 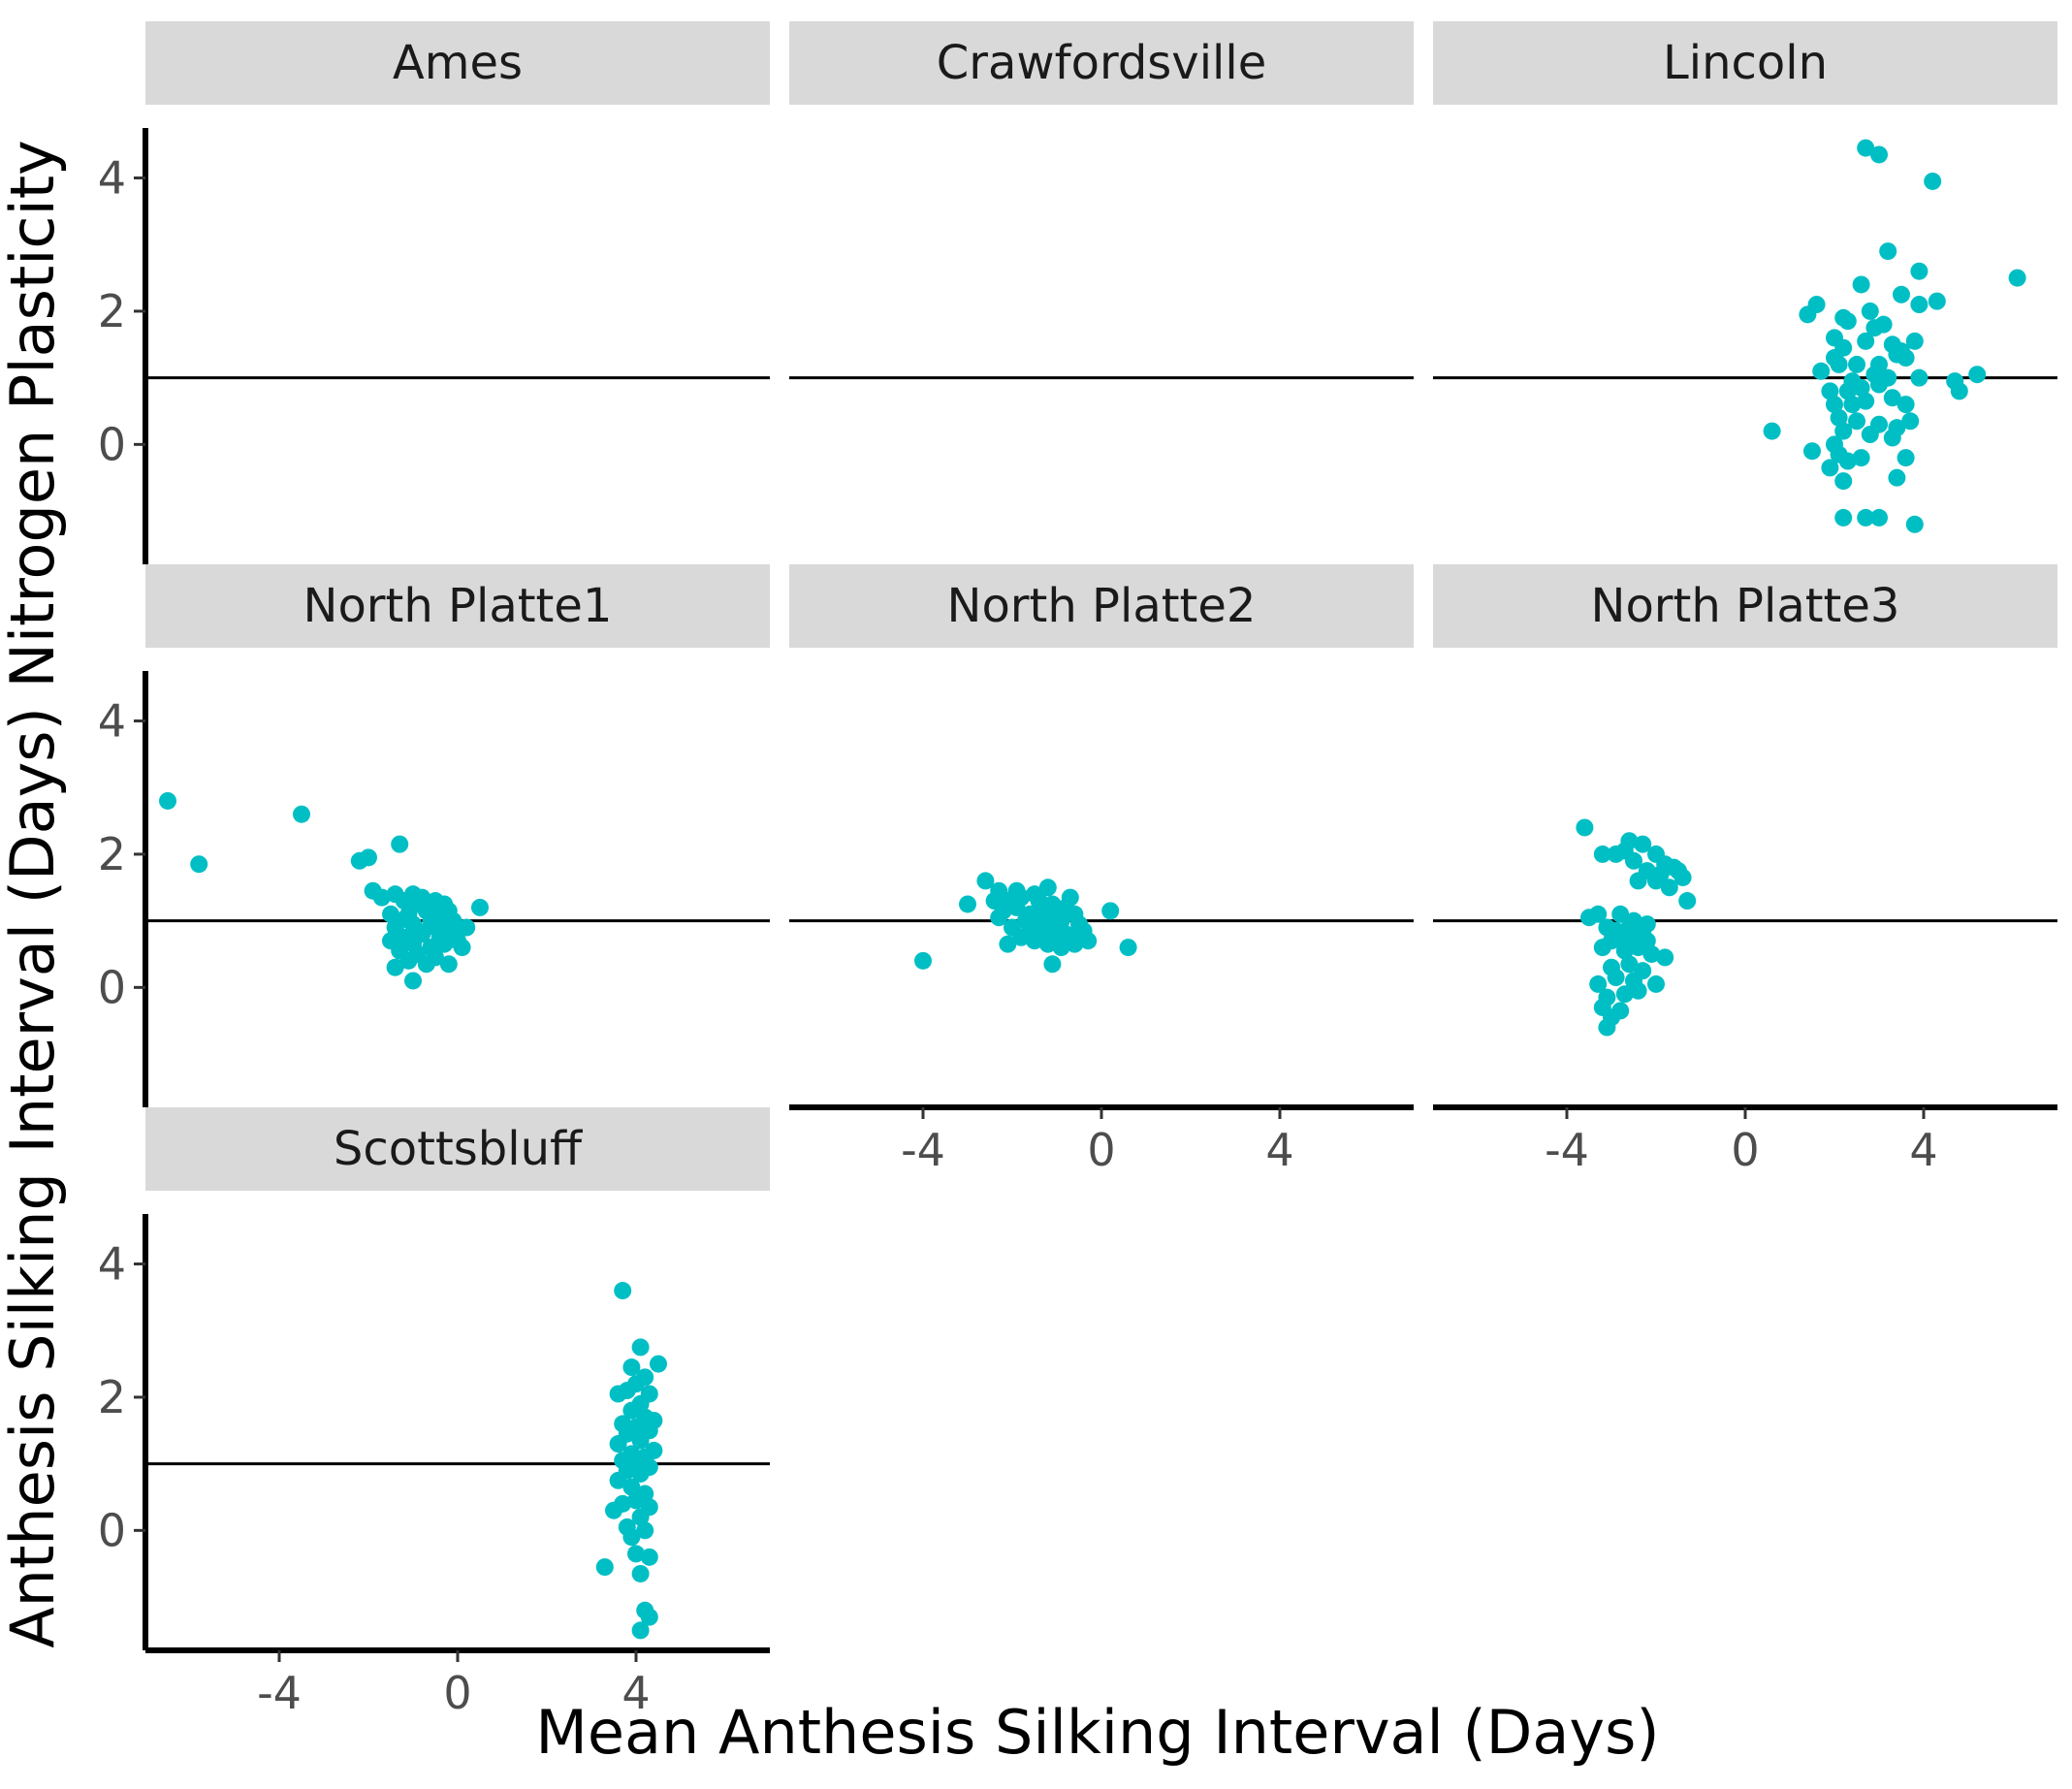 I want to click on facet-strip-label-north-platte2: North Platte2, so click(x=1102, y=606).